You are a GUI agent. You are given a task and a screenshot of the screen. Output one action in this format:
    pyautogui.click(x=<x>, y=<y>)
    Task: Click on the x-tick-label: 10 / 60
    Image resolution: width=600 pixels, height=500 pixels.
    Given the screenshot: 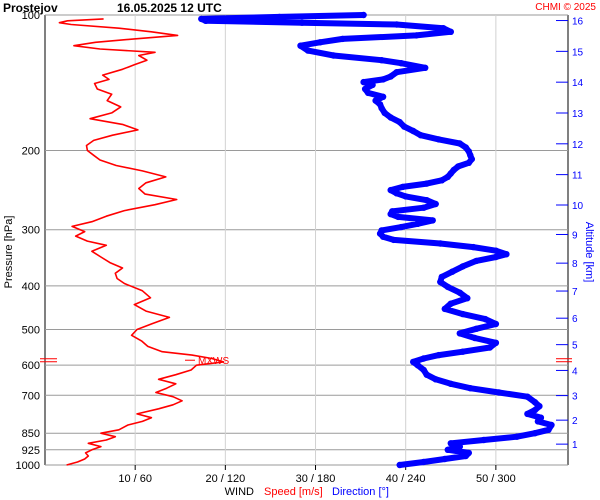 What is the action you would take?
    pyautogui.click(x=135, y=479)
    